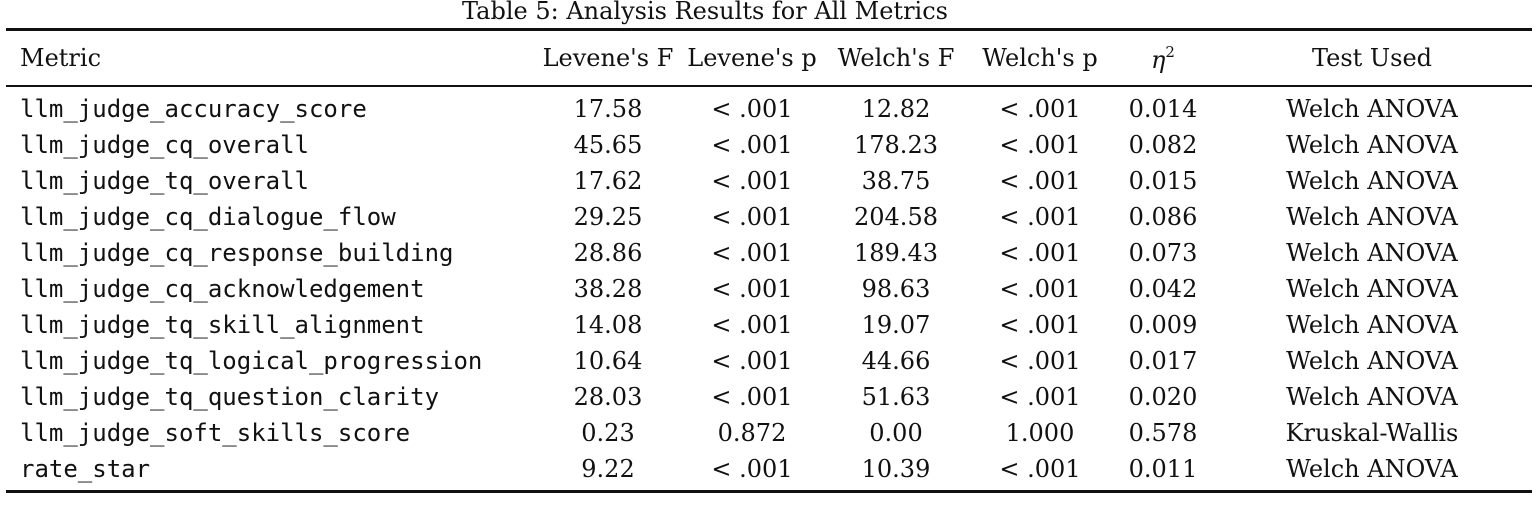 This screenshot has width=1536, height=520. What do you see at coordinates (896, 469) in the screenshot?
I see `cell-welch-f: 10.39` at bounding box center [896, 469].